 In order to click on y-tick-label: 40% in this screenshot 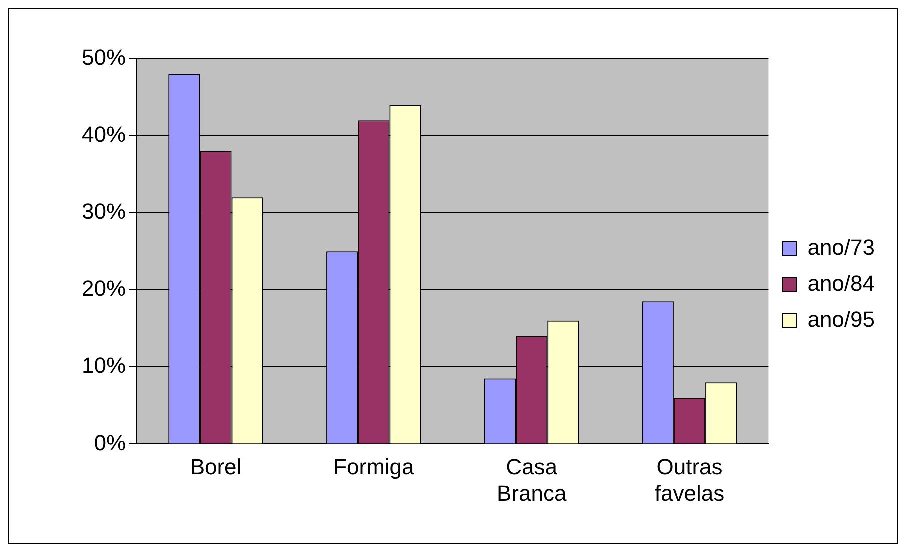, I will do `click(104, 135)`.